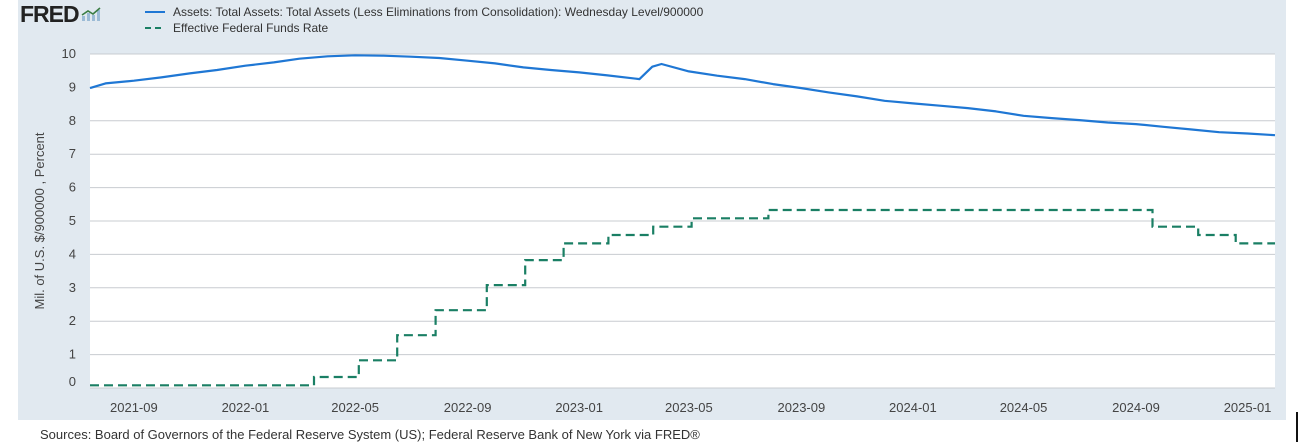  What do you see at coordinates (134, 407) in the screenshot?
I see `x-tick-label-0: 2021-09` at bounding box center [134, 407].